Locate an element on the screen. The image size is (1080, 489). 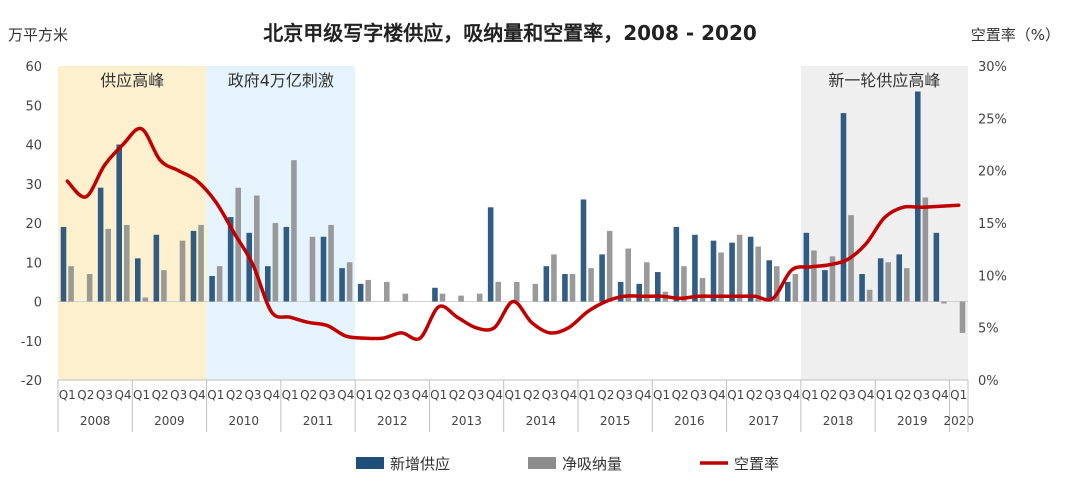
x-tick-year: 2012 is located at coordinates (392, 421).